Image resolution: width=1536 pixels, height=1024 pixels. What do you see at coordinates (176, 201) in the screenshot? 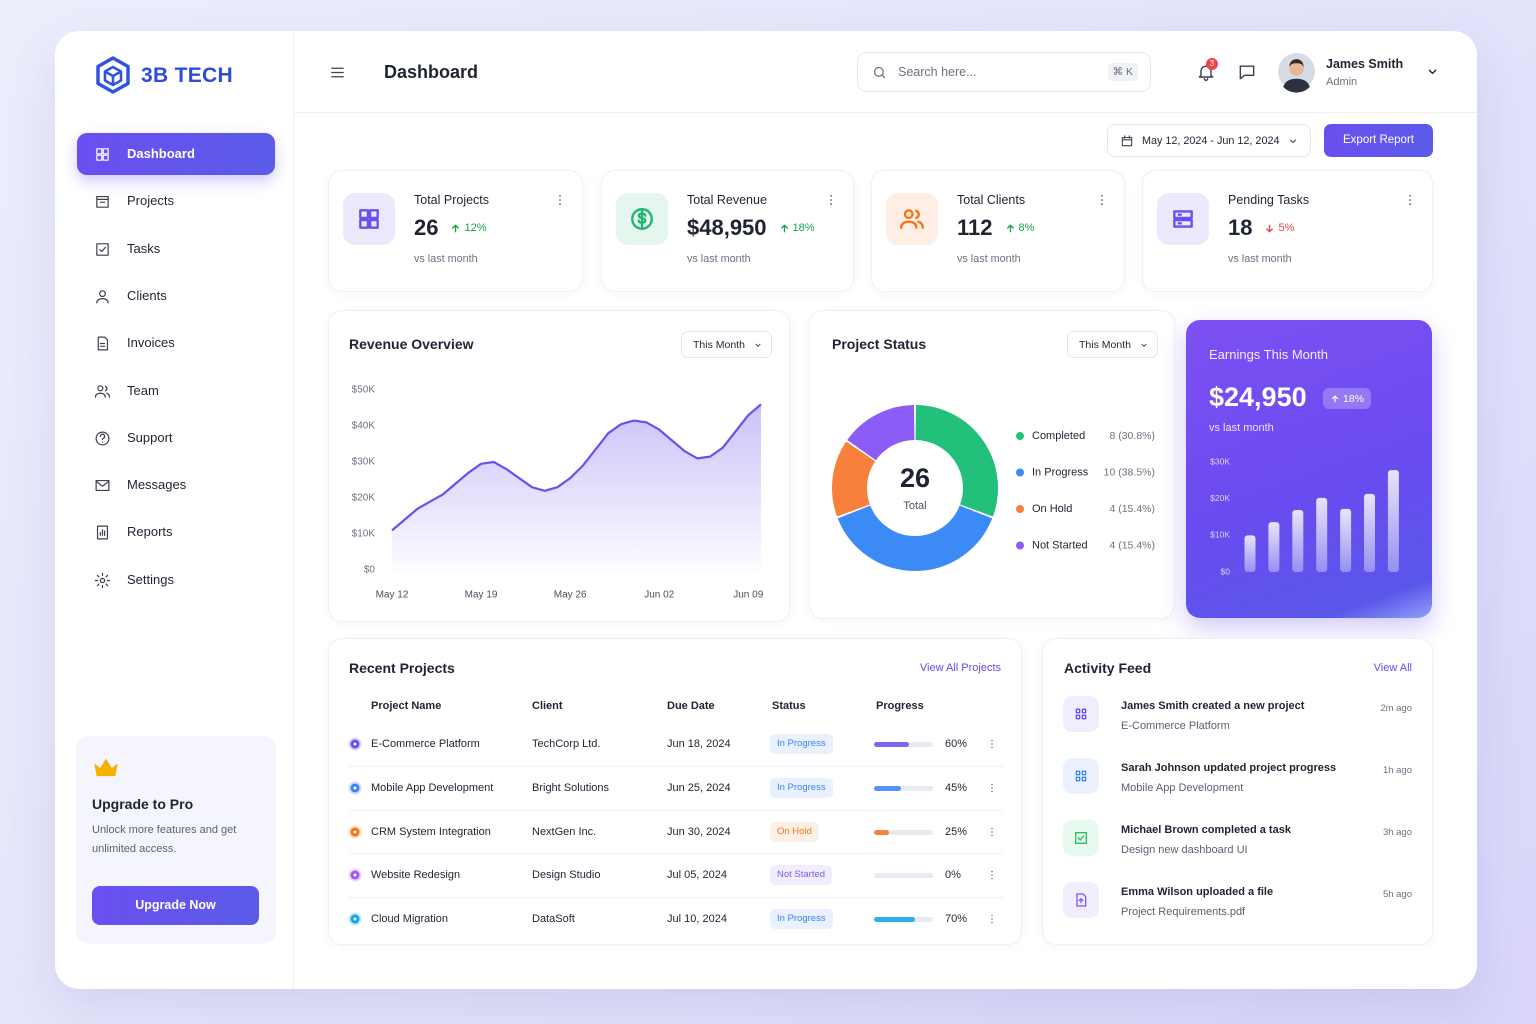
I see `nav-item: Projects` at bounding box center [176, 201].